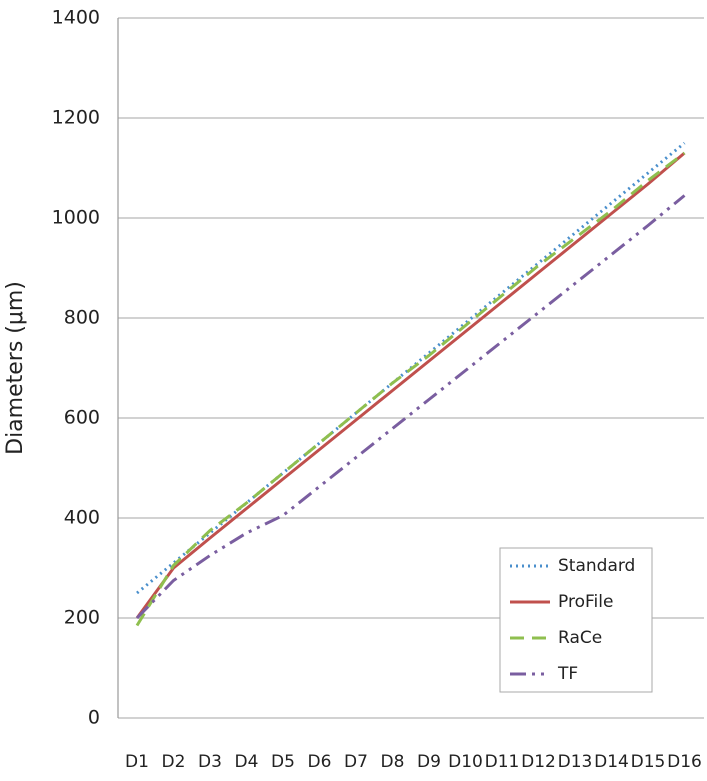 Image resolution: width=707 pixels, height=781 pixels. Describe the element at coordinates (82, 618) in the screenshot. I see `y-tick-label: 200` at that location.